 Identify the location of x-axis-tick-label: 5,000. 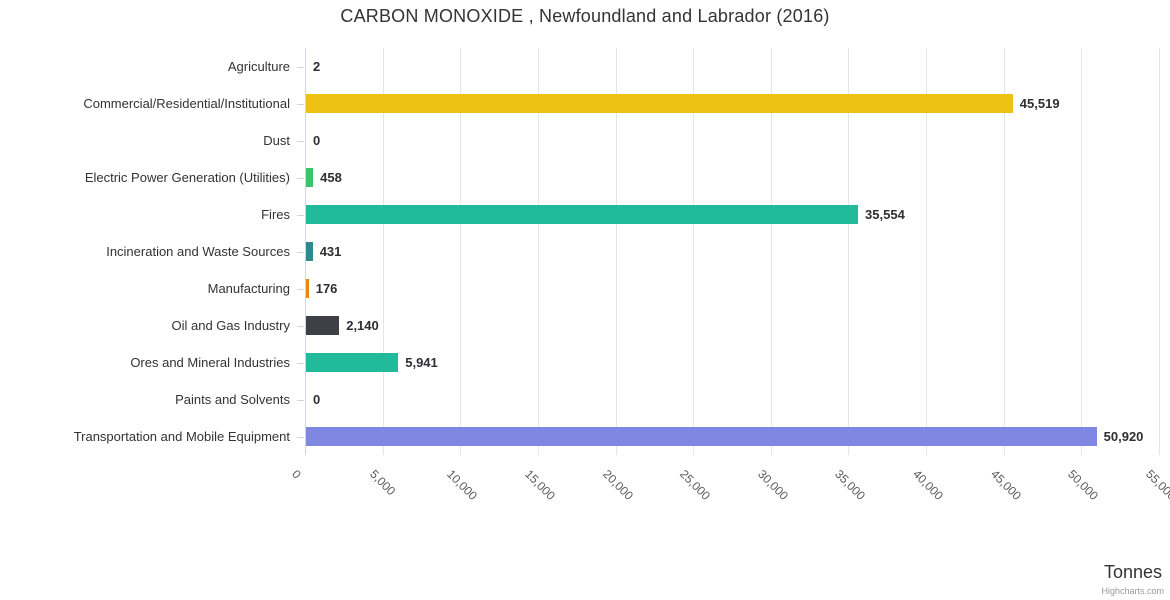
(382, 483).